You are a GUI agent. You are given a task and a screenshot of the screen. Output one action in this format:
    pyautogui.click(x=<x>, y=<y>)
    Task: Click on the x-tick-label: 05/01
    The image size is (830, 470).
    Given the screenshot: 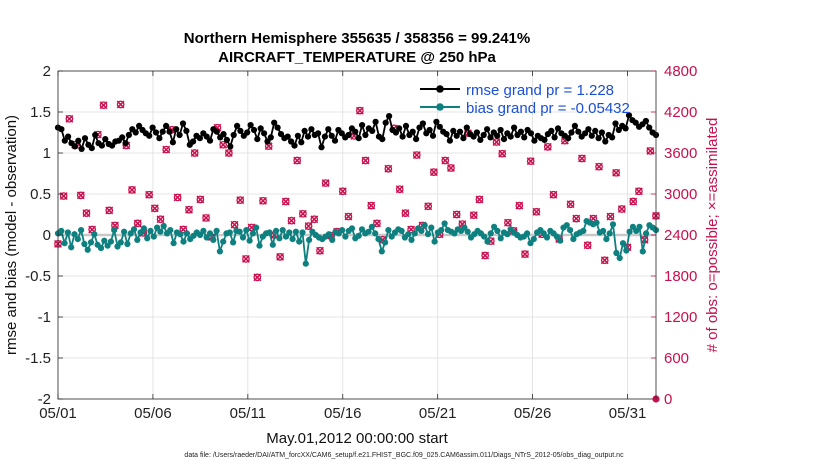 What is the action you would take?
    pyautogui.click(x=58, y=413)
    